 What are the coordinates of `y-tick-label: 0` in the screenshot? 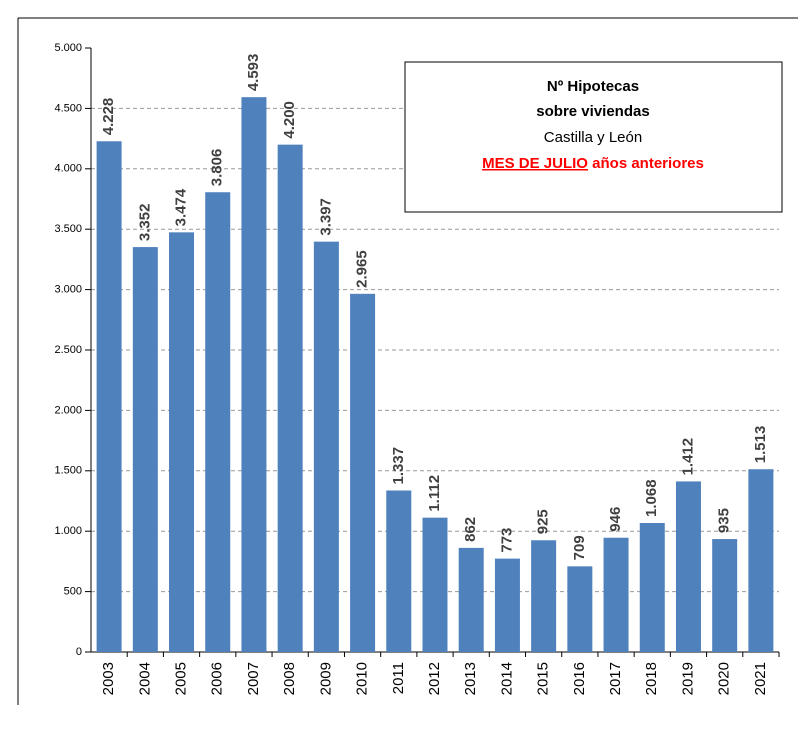 It's located at (79, 652).